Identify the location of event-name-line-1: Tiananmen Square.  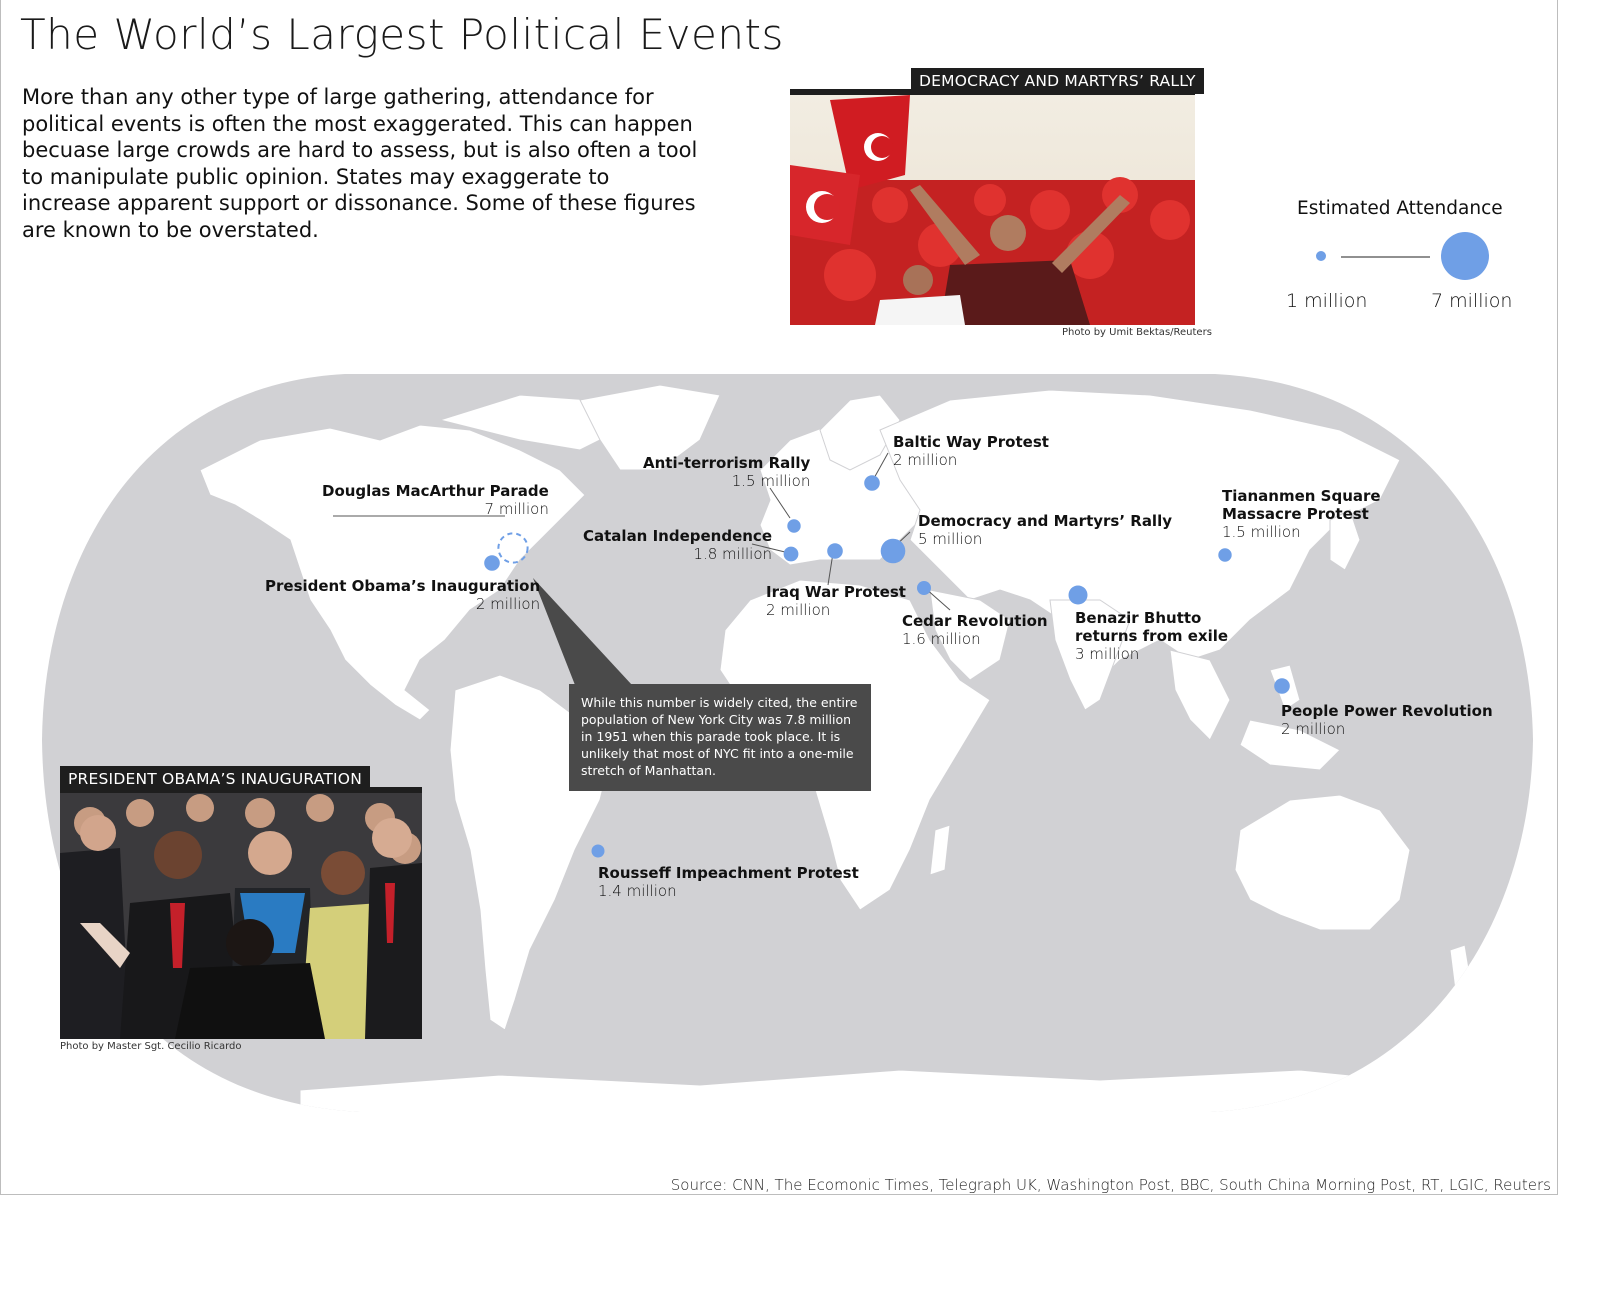
(1301, 496).